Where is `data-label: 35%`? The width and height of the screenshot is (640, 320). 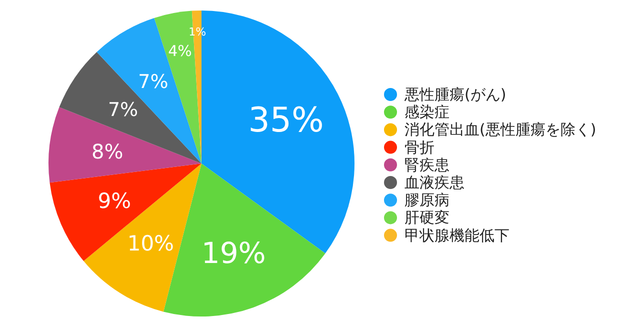 data-label: 35% is located at coordinates (286, 120).